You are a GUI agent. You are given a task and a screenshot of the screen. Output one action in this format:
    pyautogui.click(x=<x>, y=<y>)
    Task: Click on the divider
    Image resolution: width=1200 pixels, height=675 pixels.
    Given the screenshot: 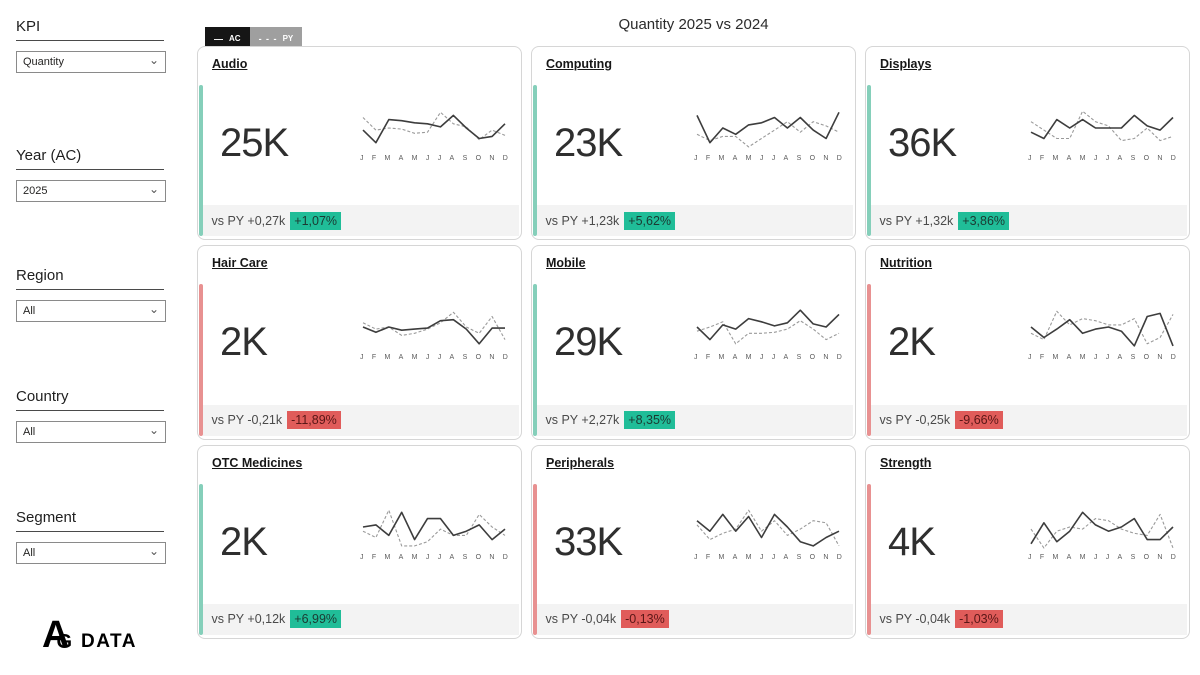 What is the action you would take?
    pyautogui.click(x=90, y=410)
    